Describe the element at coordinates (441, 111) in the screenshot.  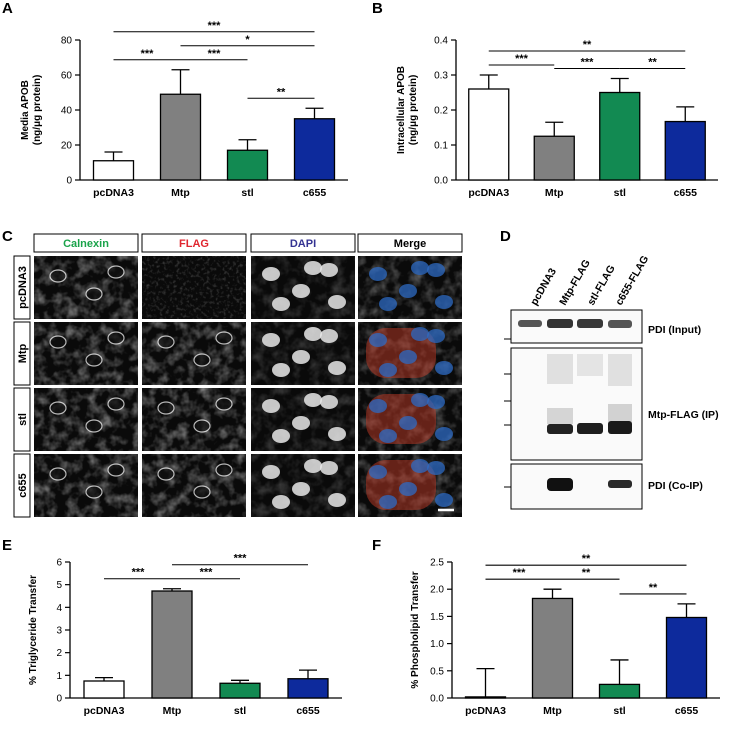
I see `y-tick-label: 0.2` at that location.